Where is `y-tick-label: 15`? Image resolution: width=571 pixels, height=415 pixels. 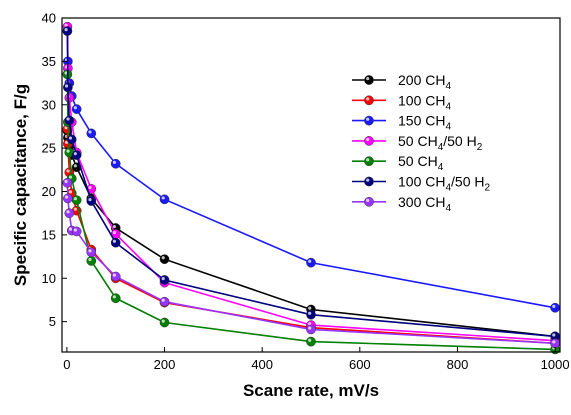
y-tick-label: 15 is located at coordinates (49, 234).